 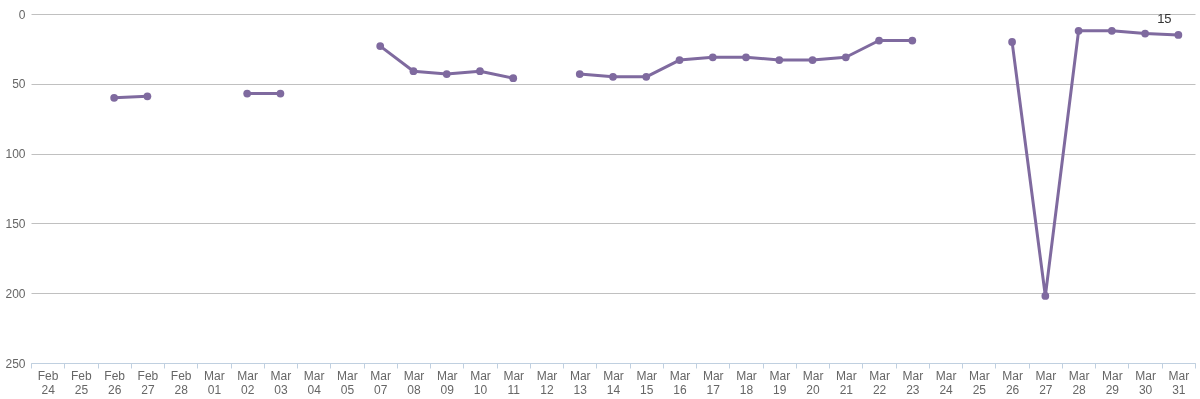 What do you see at coordinates (115, 382) in the screenshot?
I see `x-tick-label: Feb 26` at bounding box center [115, 382].